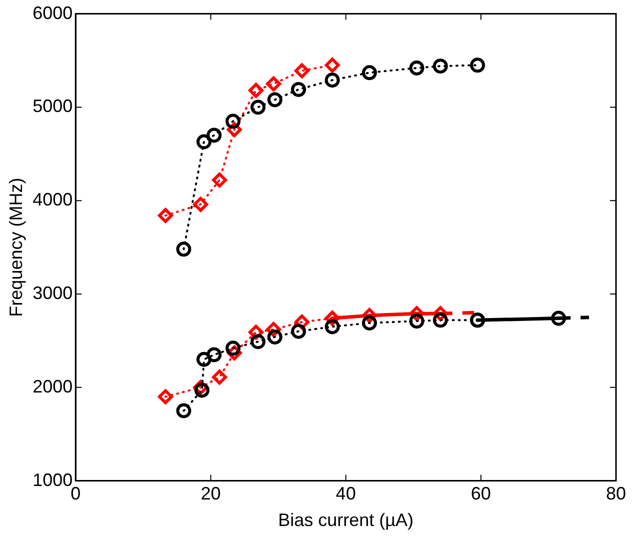 This screenshot has width=640, height=538. Describe the element at coordinates (52, 386) in the screenshot. I see `y-tick-label: 2000` at that location.